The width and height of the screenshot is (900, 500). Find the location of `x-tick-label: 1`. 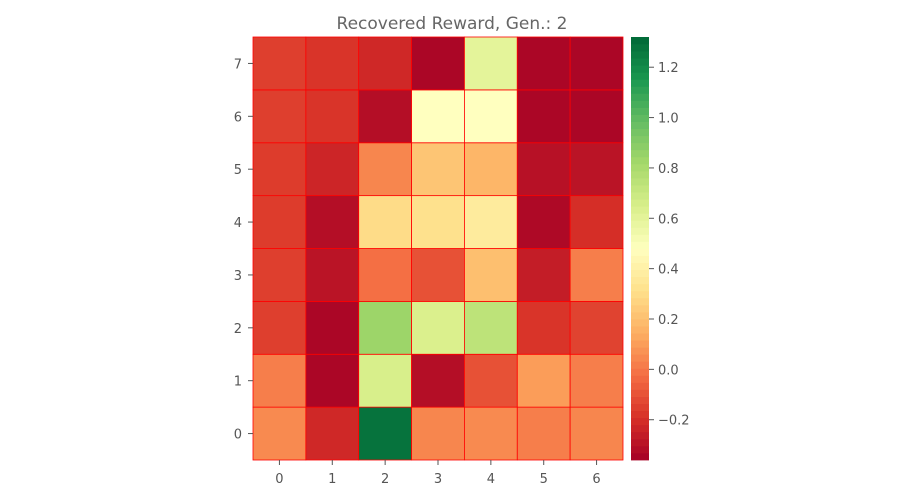

x-tick-label: 1 is located at coordinates (332, 479).